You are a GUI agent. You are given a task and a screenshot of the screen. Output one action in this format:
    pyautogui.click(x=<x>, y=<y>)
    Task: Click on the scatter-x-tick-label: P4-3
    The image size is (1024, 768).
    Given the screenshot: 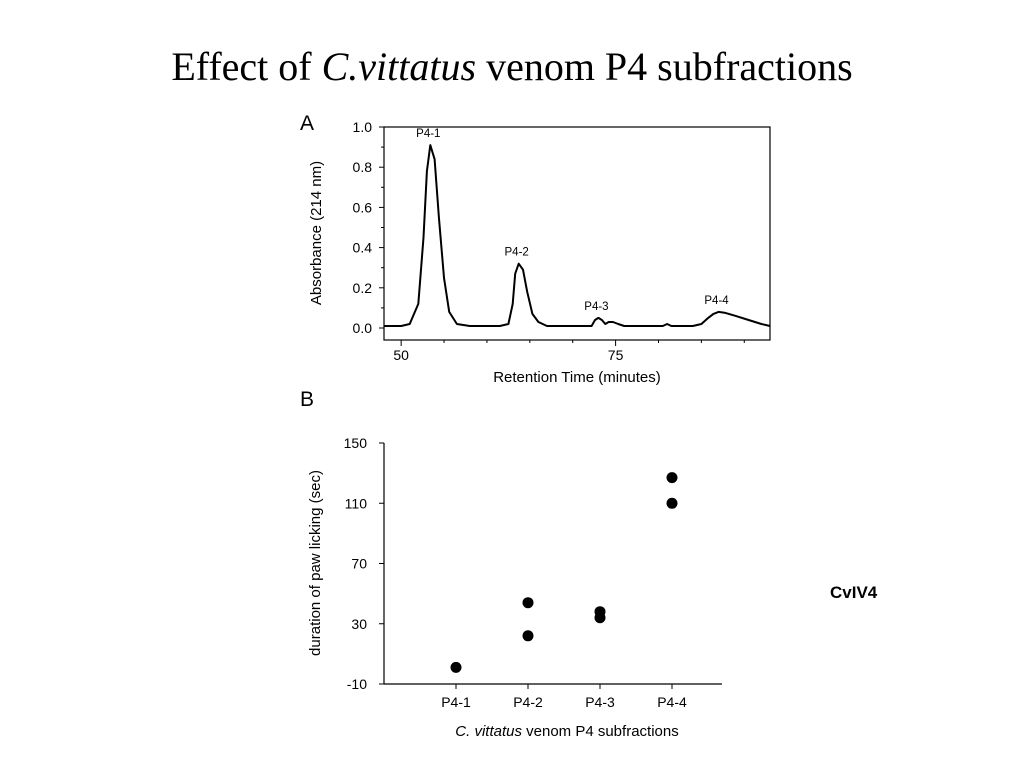 What is the action you would take?
    pyautogui.click(x=600, y=702)
    